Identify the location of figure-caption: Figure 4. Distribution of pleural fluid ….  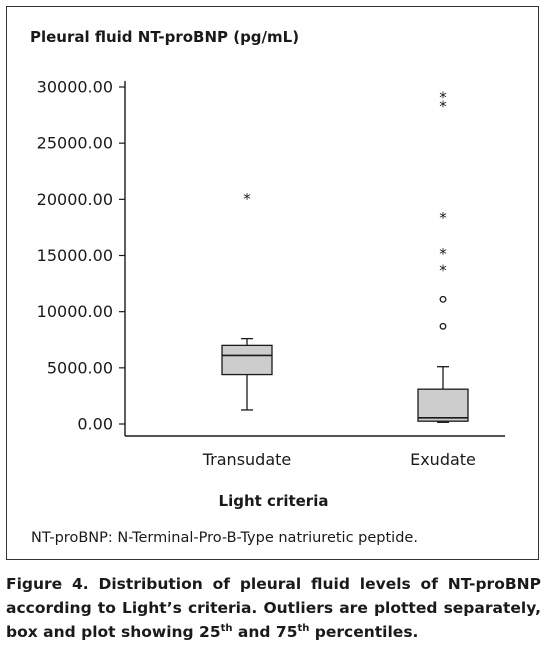
(273, 608).